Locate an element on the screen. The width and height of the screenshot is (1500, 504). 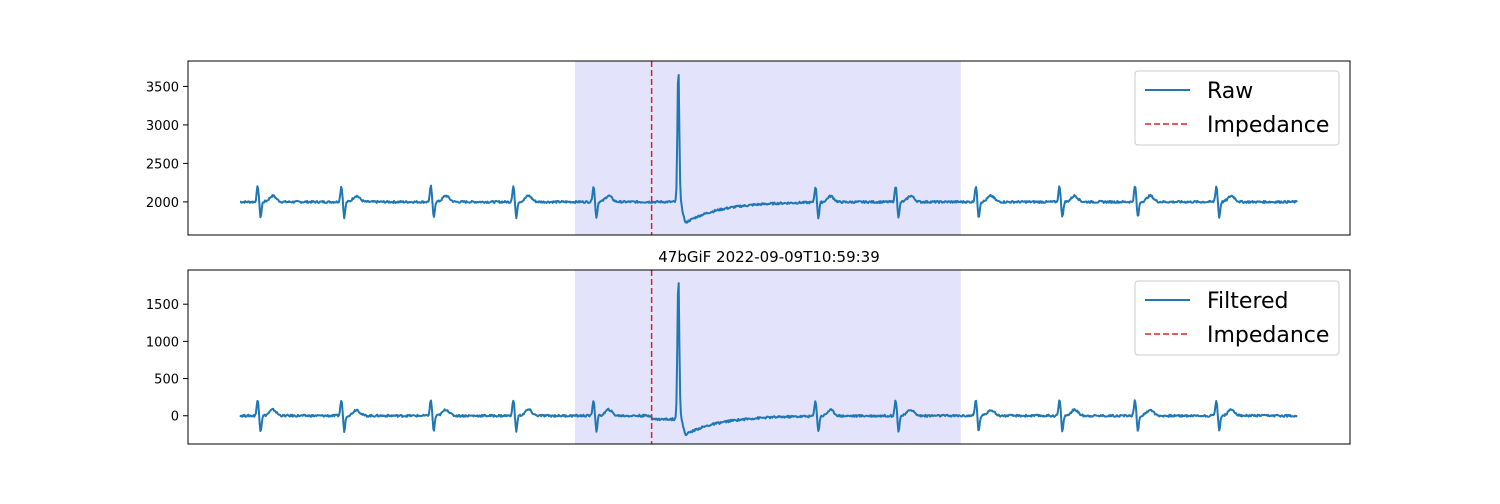
legend-label-filtered: Filtered is located at coordinates (1248, 301).